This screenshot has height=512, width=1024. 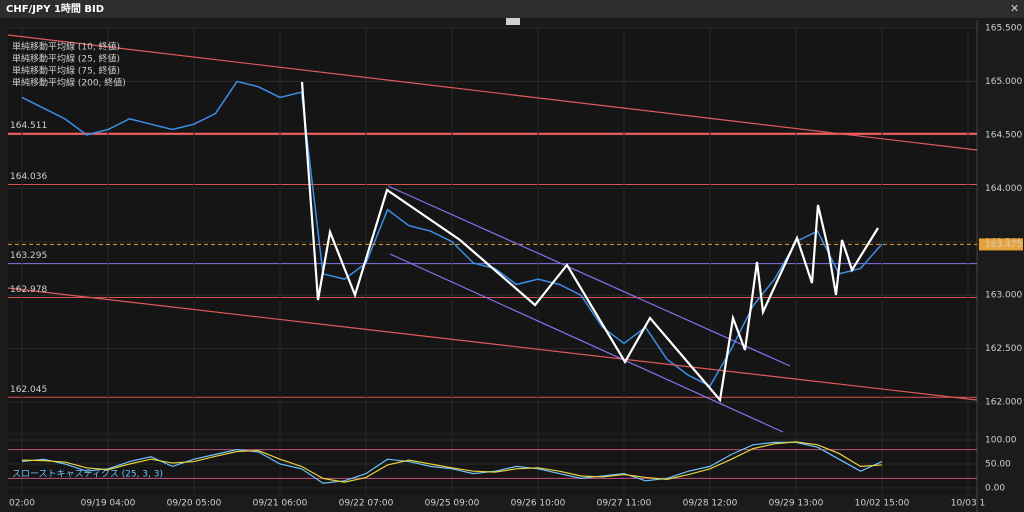 I want to click on y-tick-label: 164.500, so click(x=1003, y=135).